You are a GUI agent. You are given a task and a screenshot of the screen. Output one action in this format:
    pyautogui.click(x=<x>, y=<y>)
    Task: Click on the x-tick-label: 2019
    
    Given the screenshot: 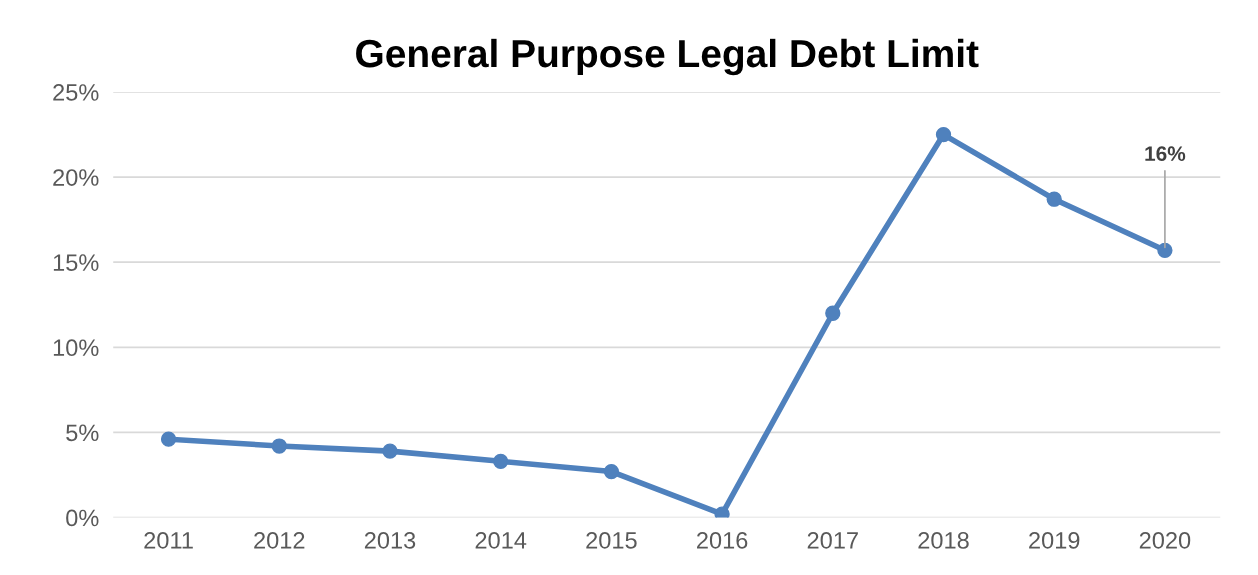 What is the action you would take?
    pyautogui.click(x=1054, y=540)
    